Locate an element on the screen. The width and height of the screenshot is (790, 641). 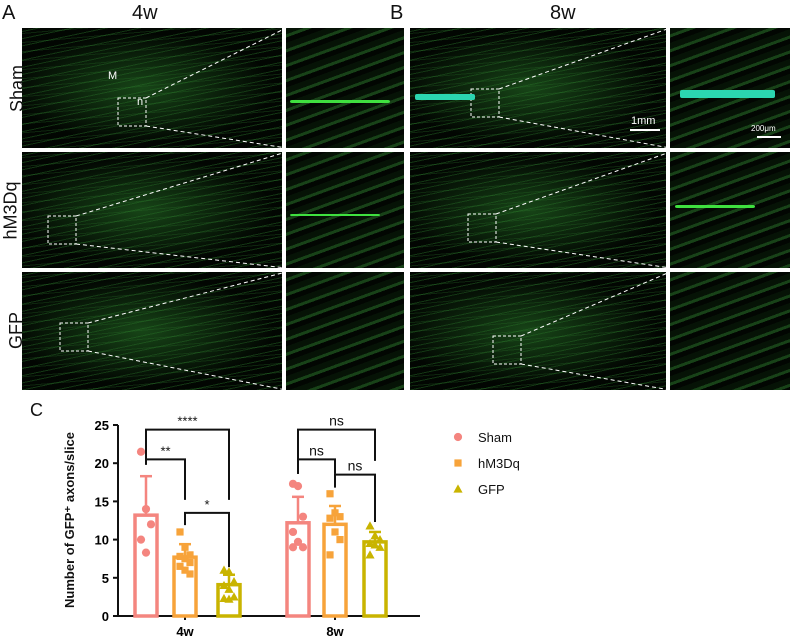
muscle-label: M is located at coordinates (113, 76).